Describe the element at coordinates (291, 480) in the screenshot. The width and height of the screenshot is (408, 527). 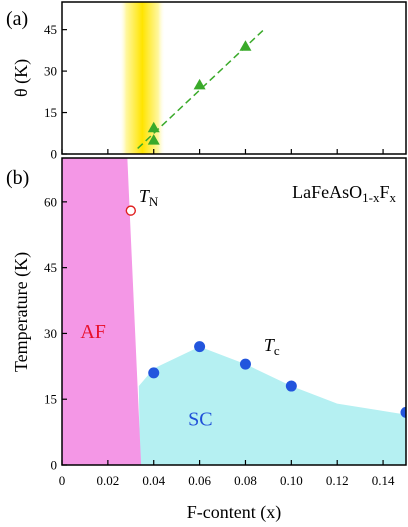
I see `x-tick-label: 0.10` at that location.